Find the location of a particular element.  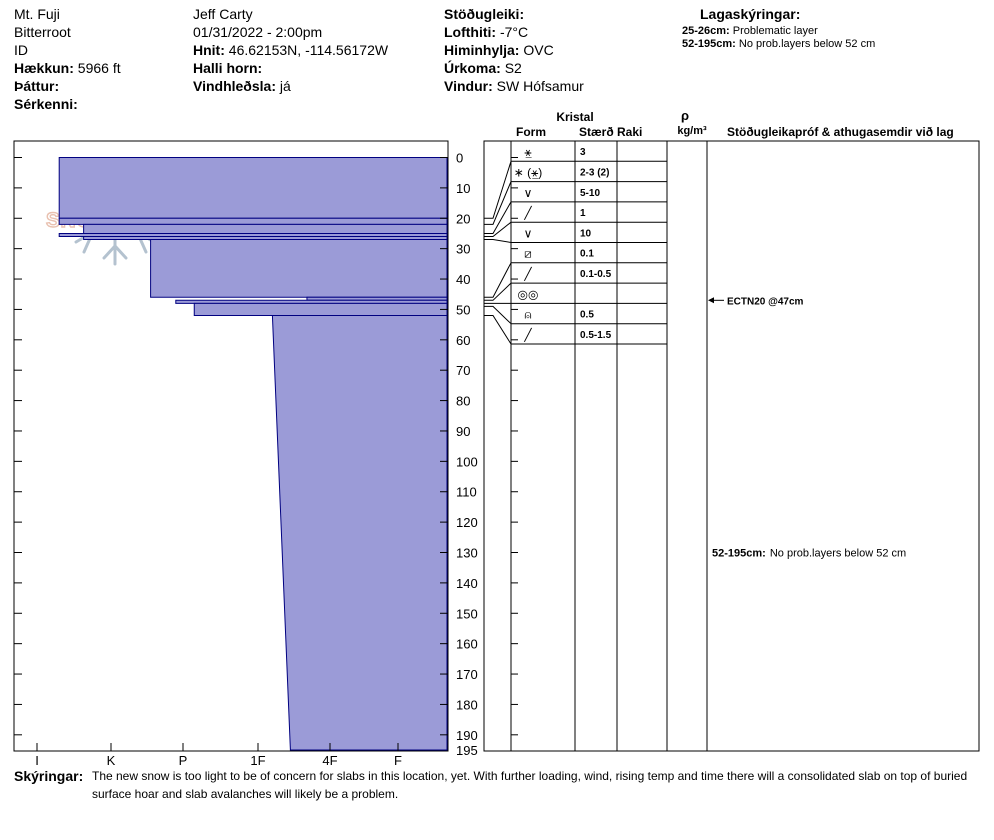

depth-tick-label: 180 is located at coordinates (467, 704).